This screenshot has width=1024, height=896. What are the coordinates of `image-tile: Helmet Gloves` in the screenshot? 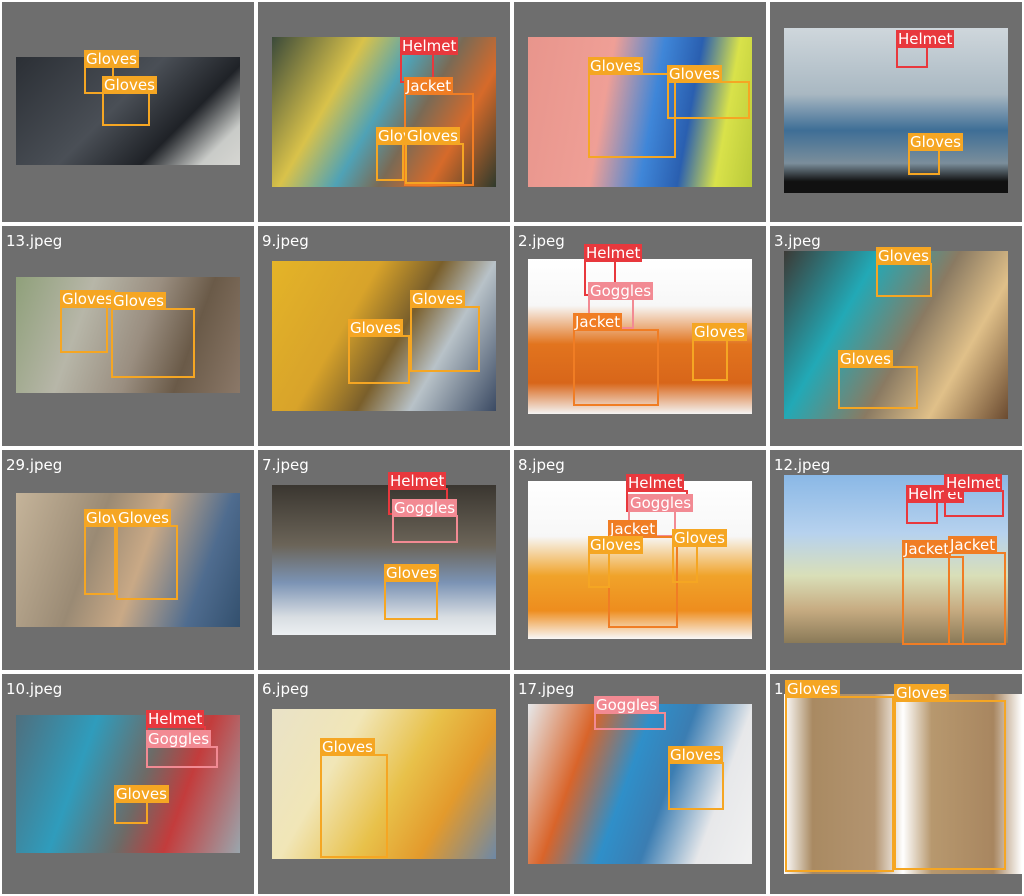 It's located at (896, 112).